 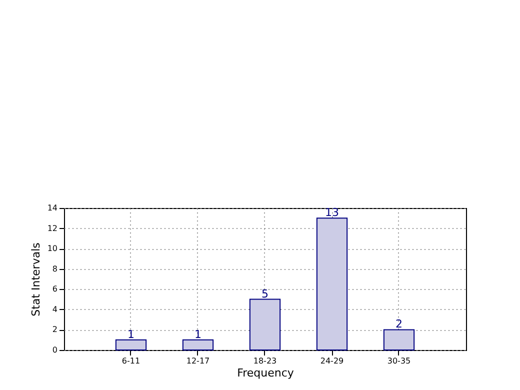 I want to click on y-axis-title: Stat Intervals, so click(x=35, y=279).